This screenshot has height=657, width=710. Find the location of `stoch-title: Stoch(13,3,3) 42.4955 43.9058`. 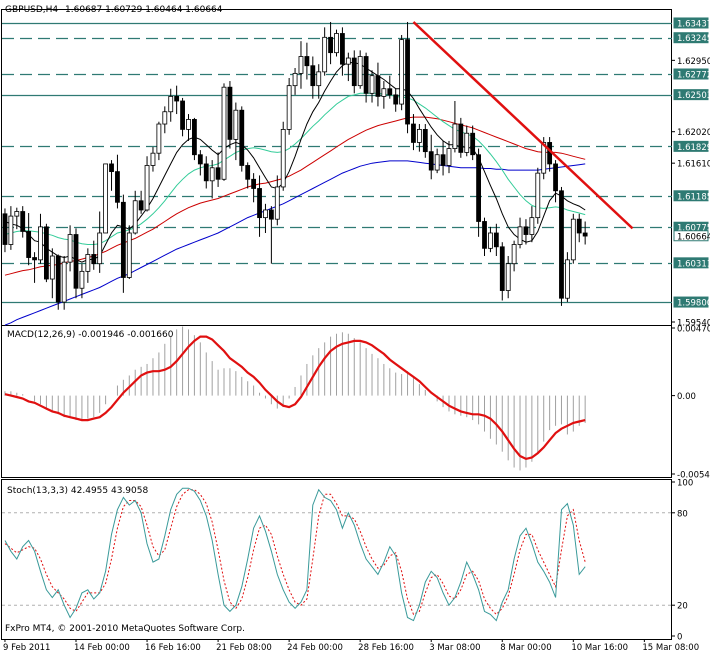

stoch-title: Stoch(13,3,3) 42.4955 43.9058 is located at coordinates (77, 491).